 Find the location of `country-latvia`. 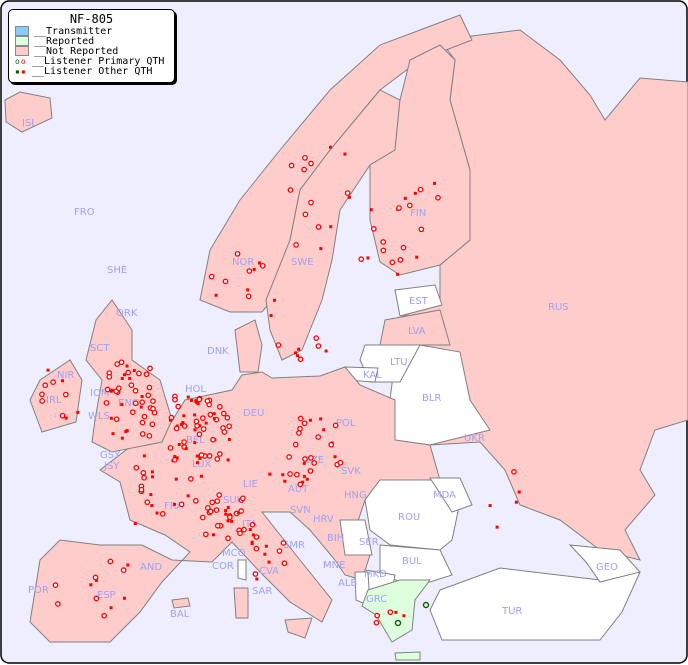

country-latvia is located at coordinates (415, 327).